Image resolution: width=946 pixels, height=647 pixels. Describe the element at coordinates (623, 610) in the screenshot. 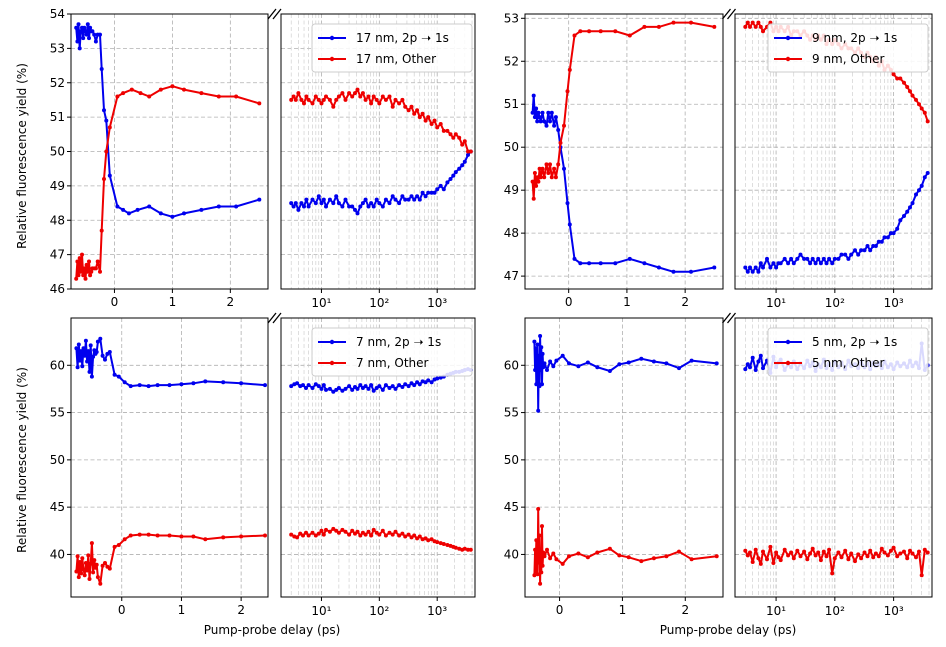

I see `x-tick-label: 1` at that location.